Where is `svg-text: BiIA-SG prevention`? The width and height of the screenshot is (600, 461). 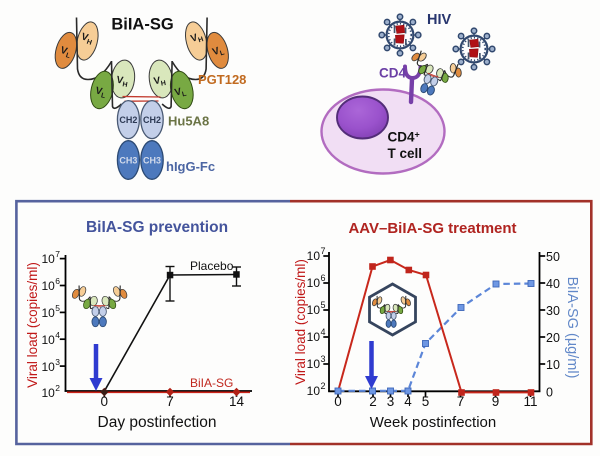
svg-text: BiIA-SG prevention is located at coordinates (157, 227).